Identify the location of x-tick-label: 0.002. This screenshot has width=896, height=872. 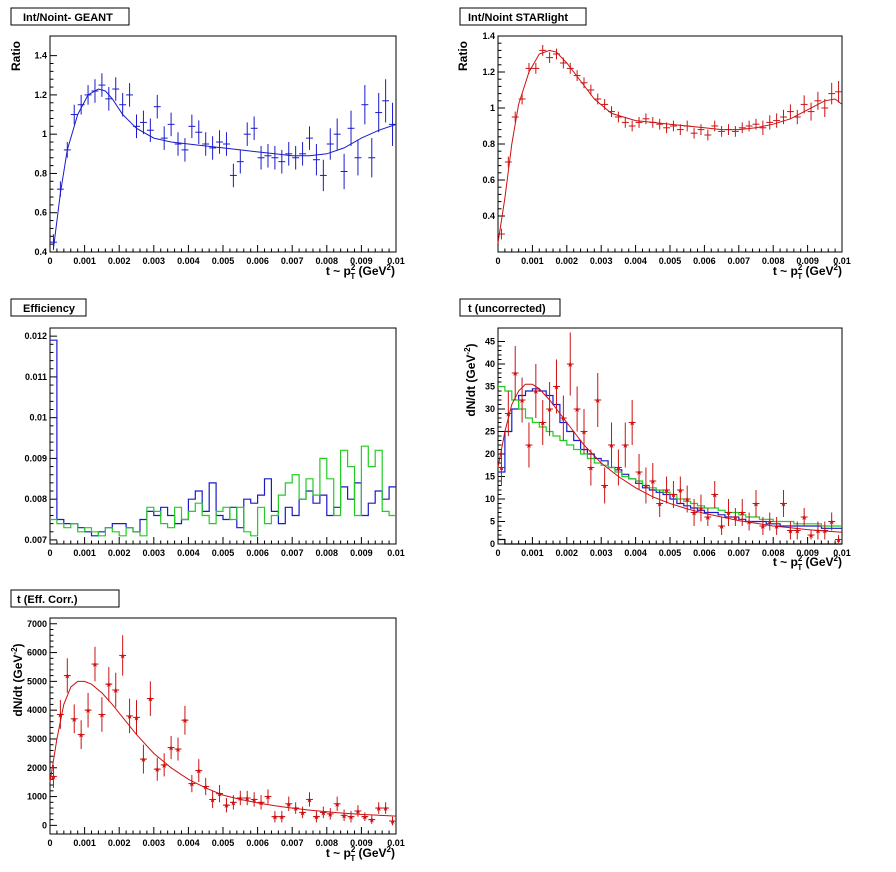
(119, 261).